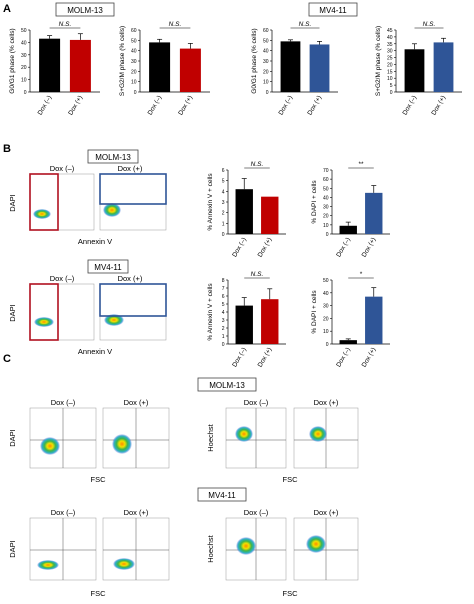  I want to click on category-label-a1-0: Dox (–), so click(45, 106).